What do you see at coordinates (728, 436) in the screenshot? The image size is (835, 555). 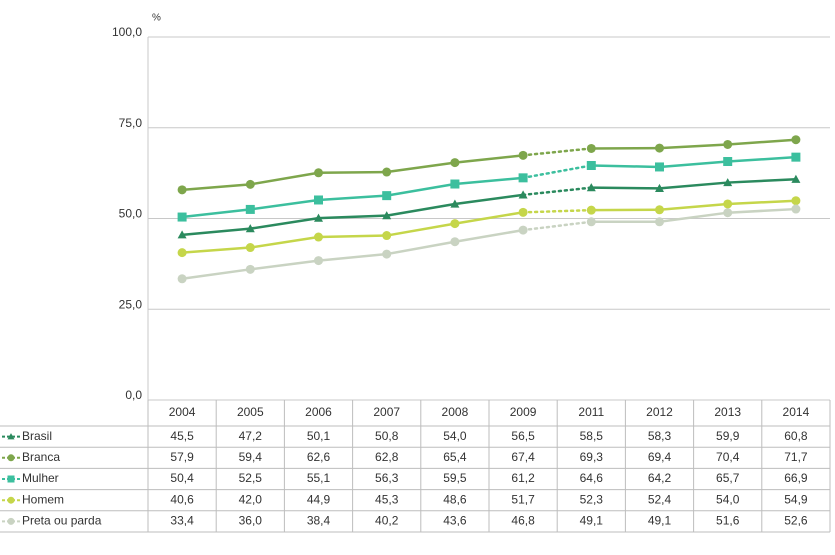 I see `table-cell: 59,9` at bounding box center [728, 436].